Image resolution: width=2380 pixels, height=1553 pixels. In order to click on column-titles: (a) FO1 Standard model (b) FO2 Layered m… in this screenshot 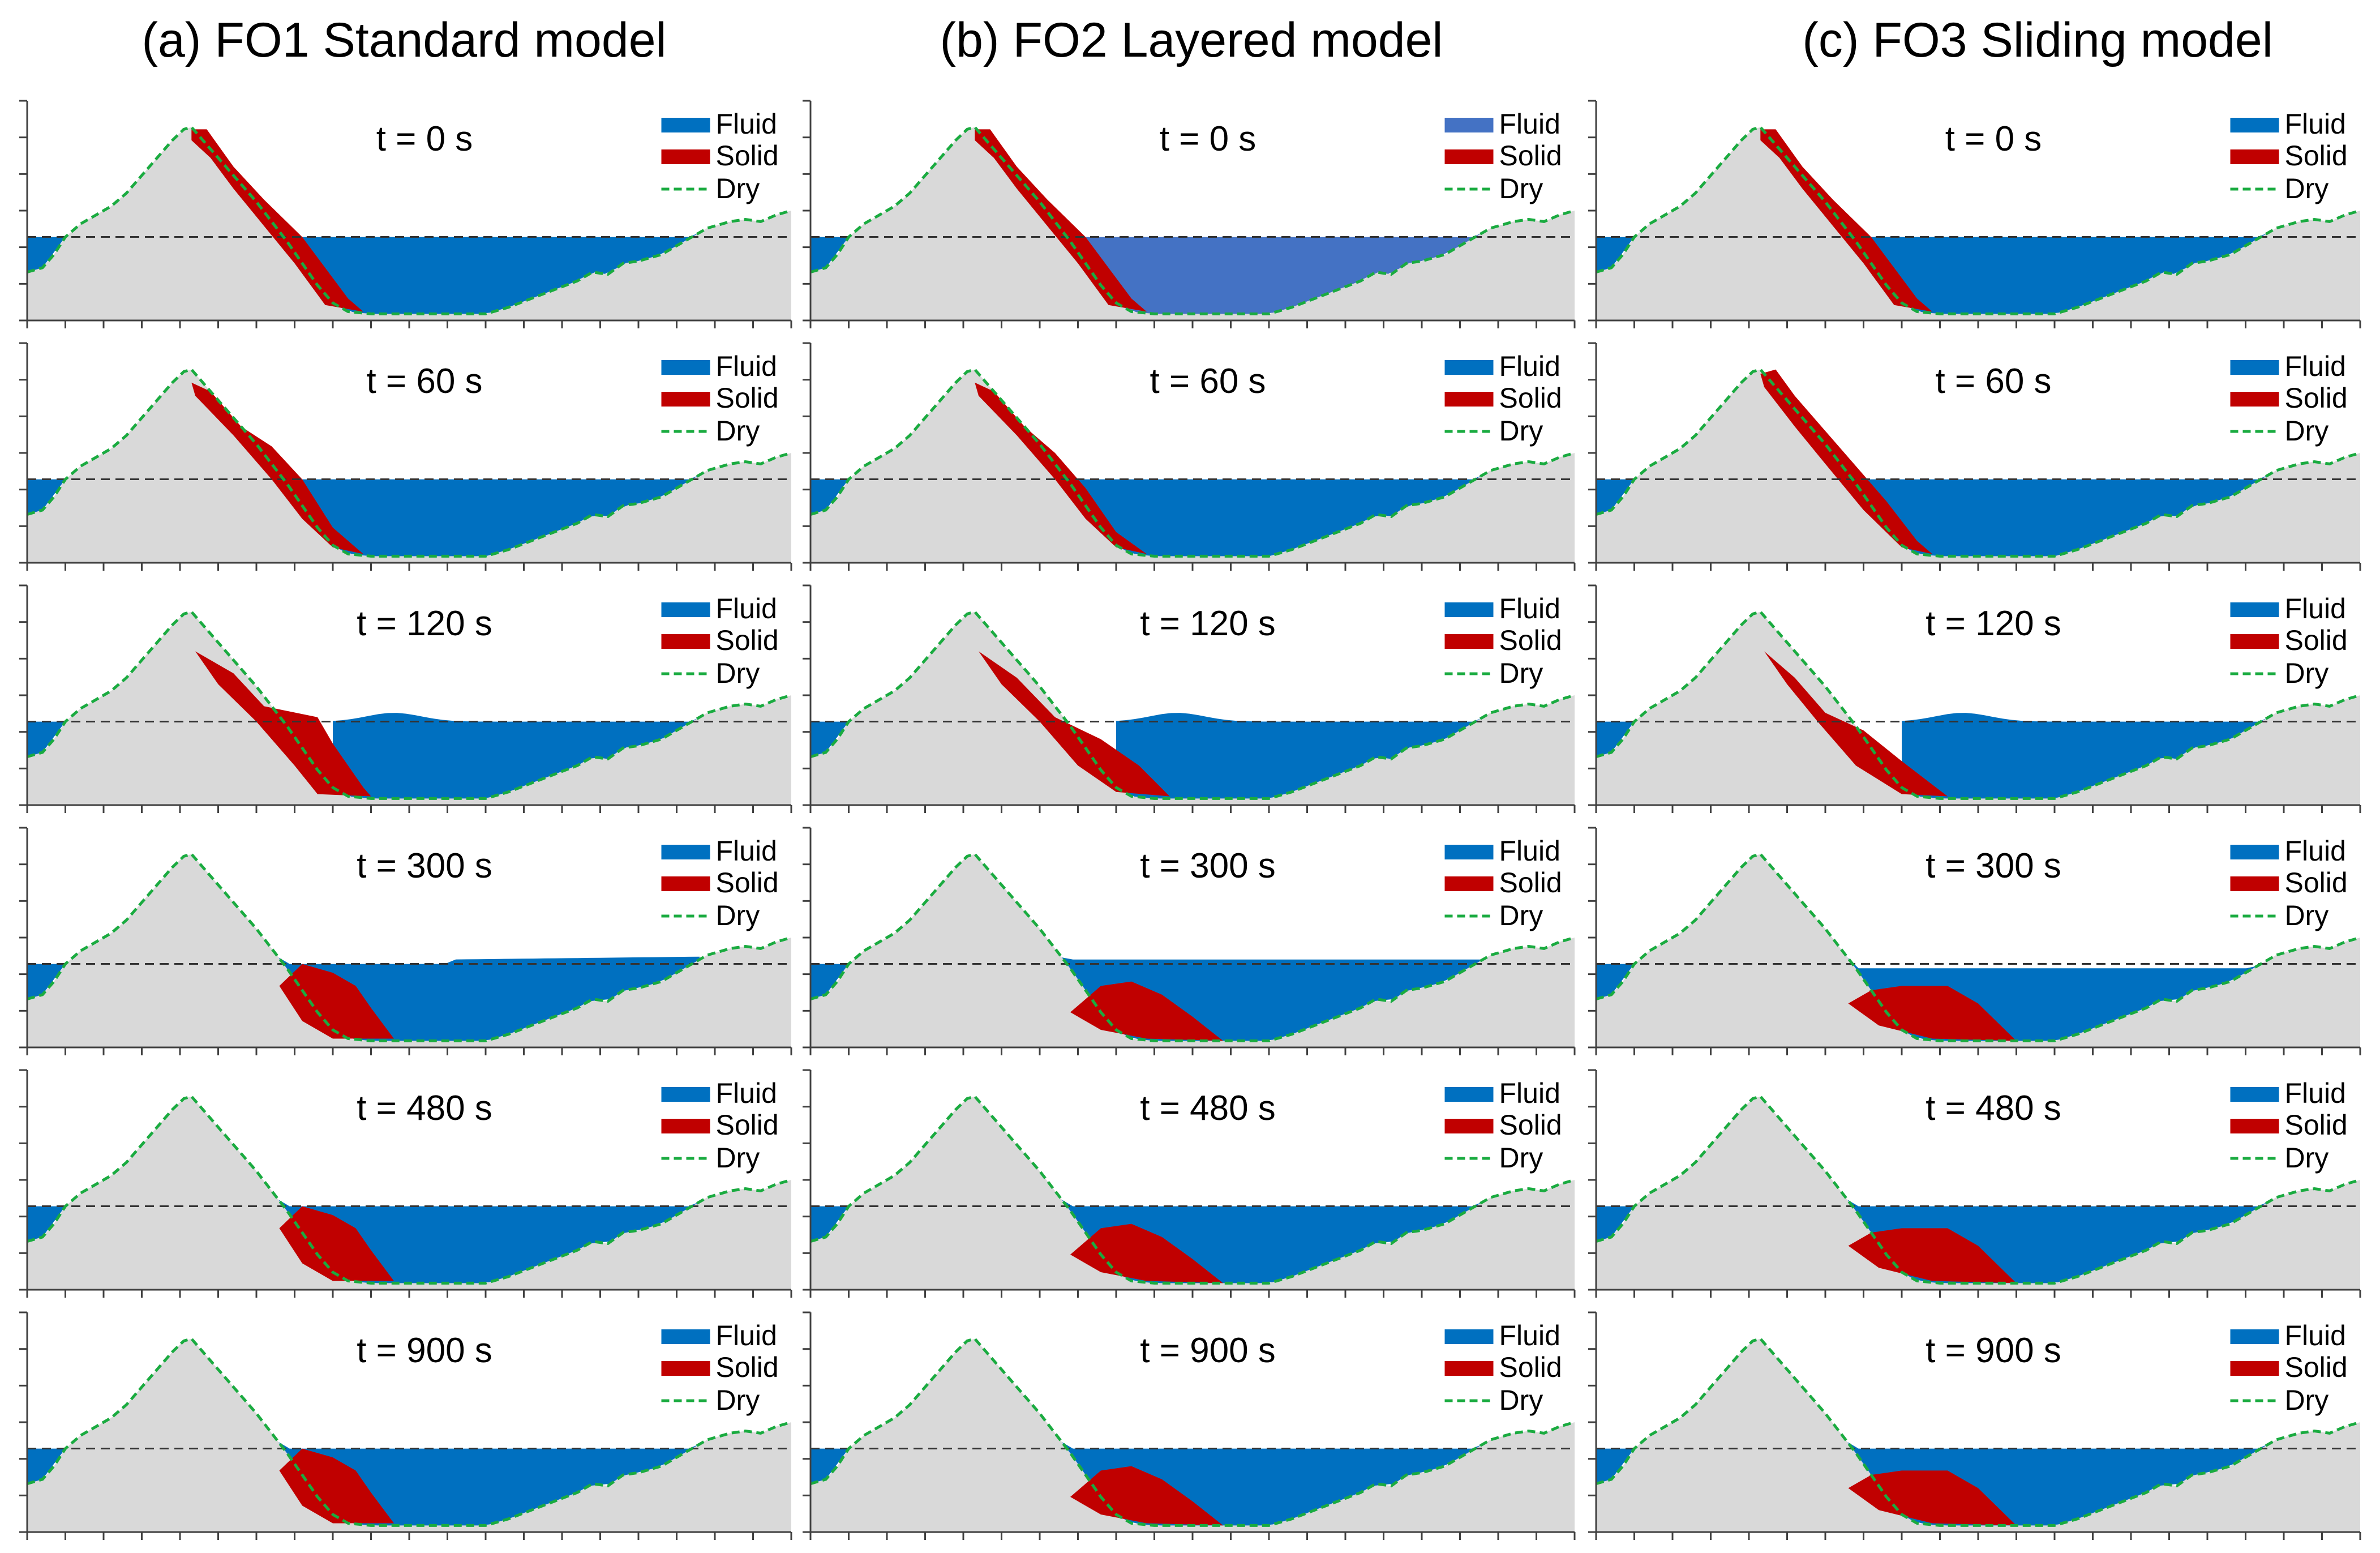, I will do `click(1207, 40)`.